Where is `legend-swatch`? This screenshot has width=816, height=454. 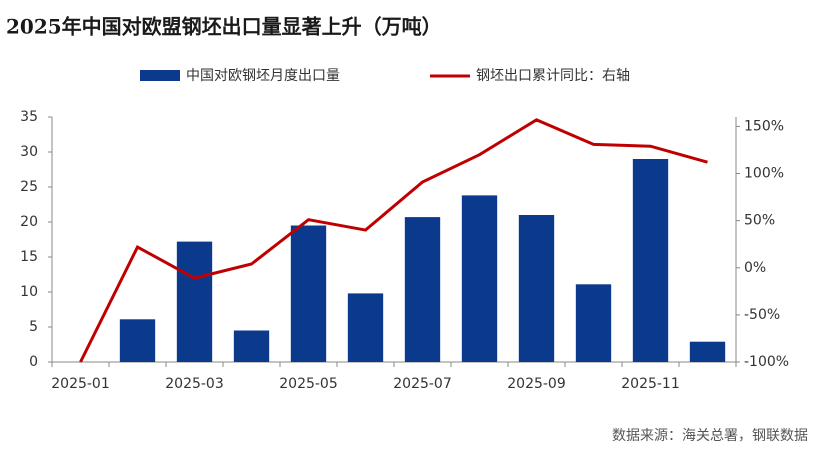 legend-swatch is located at coordinates (160, 75).